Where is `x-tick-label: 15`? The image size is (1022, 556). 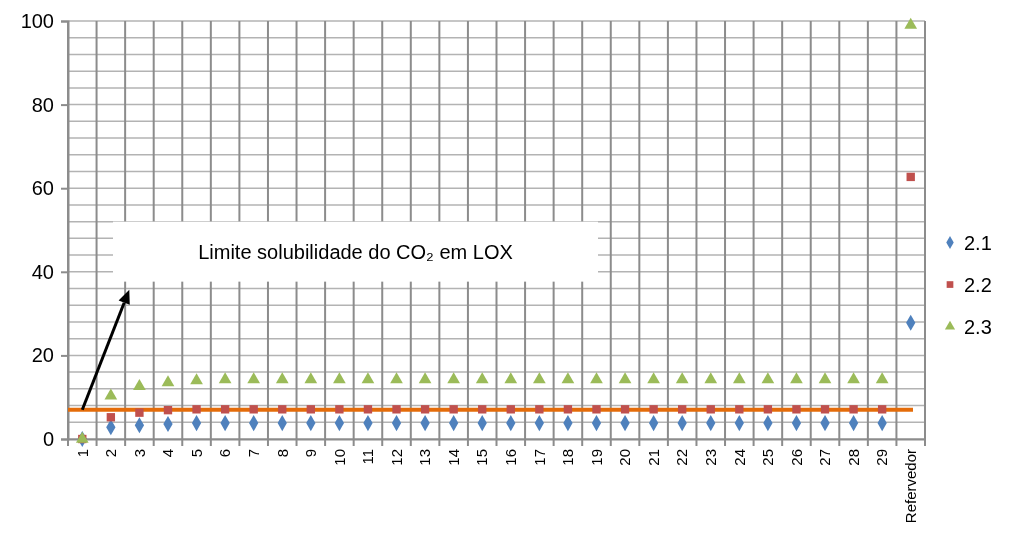 x-tick-label: 15 is located at coordinates (482, 457).